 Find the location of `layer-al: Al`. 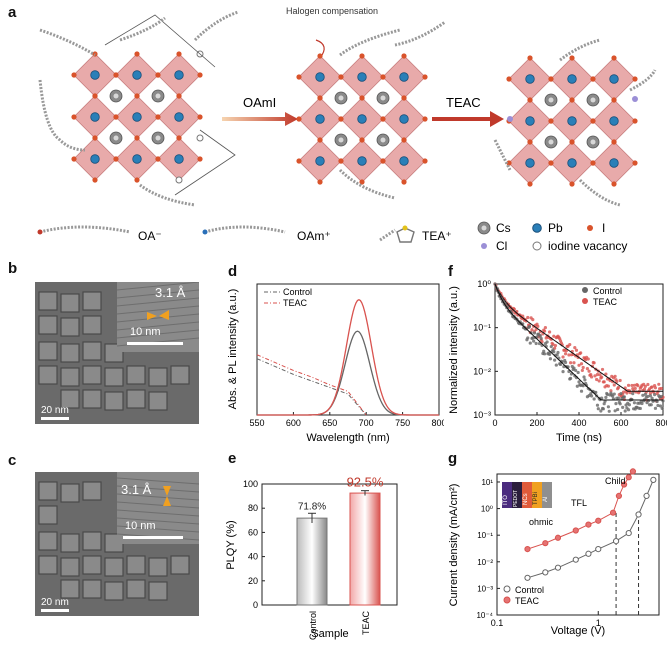

layer-al: Al is located at coordinates (546, 499).